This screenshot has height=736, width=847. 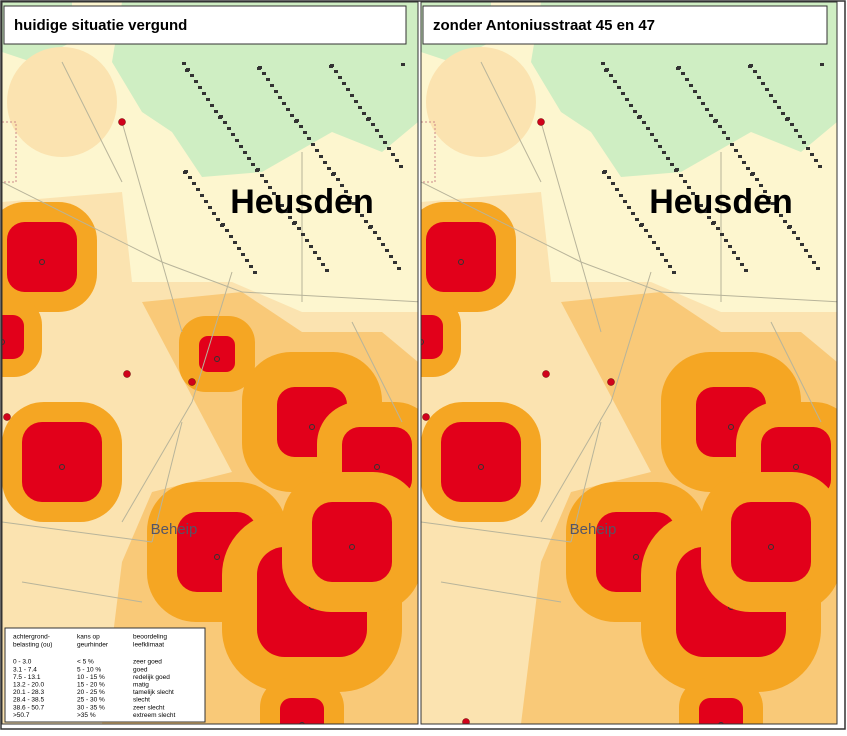 I want to click on legend-box, so click(x=105, y=675).